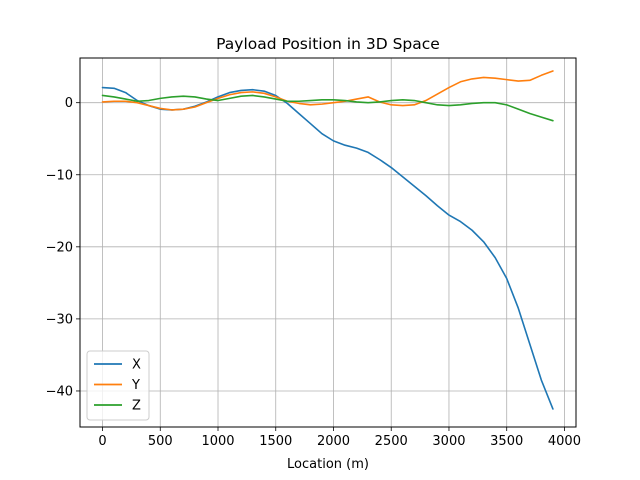 This screenshot has height=480, width=640. Describe the element at coordinates (59, 391) in the screenshot. I see `y-tick-label: −40` at that location.